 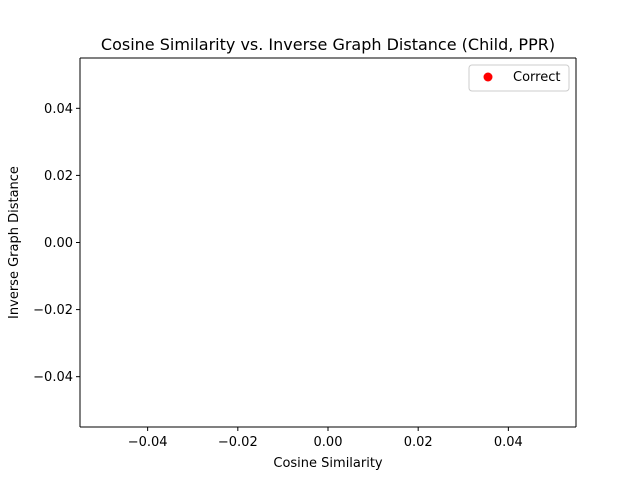 I want to click on x-tick-label: 0.00, so click(x=328, y=442).